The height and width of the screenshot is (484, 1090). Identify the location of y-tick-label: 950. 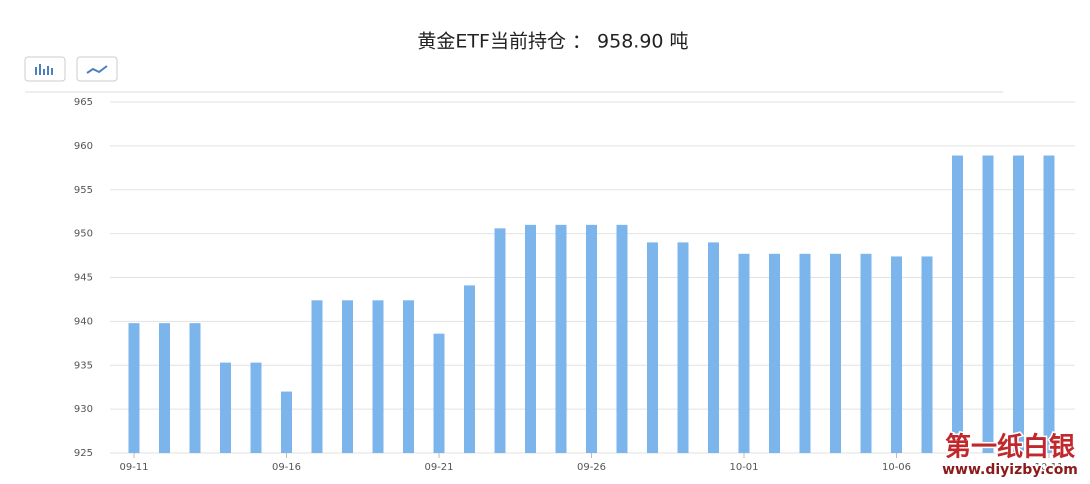
(83, 234).